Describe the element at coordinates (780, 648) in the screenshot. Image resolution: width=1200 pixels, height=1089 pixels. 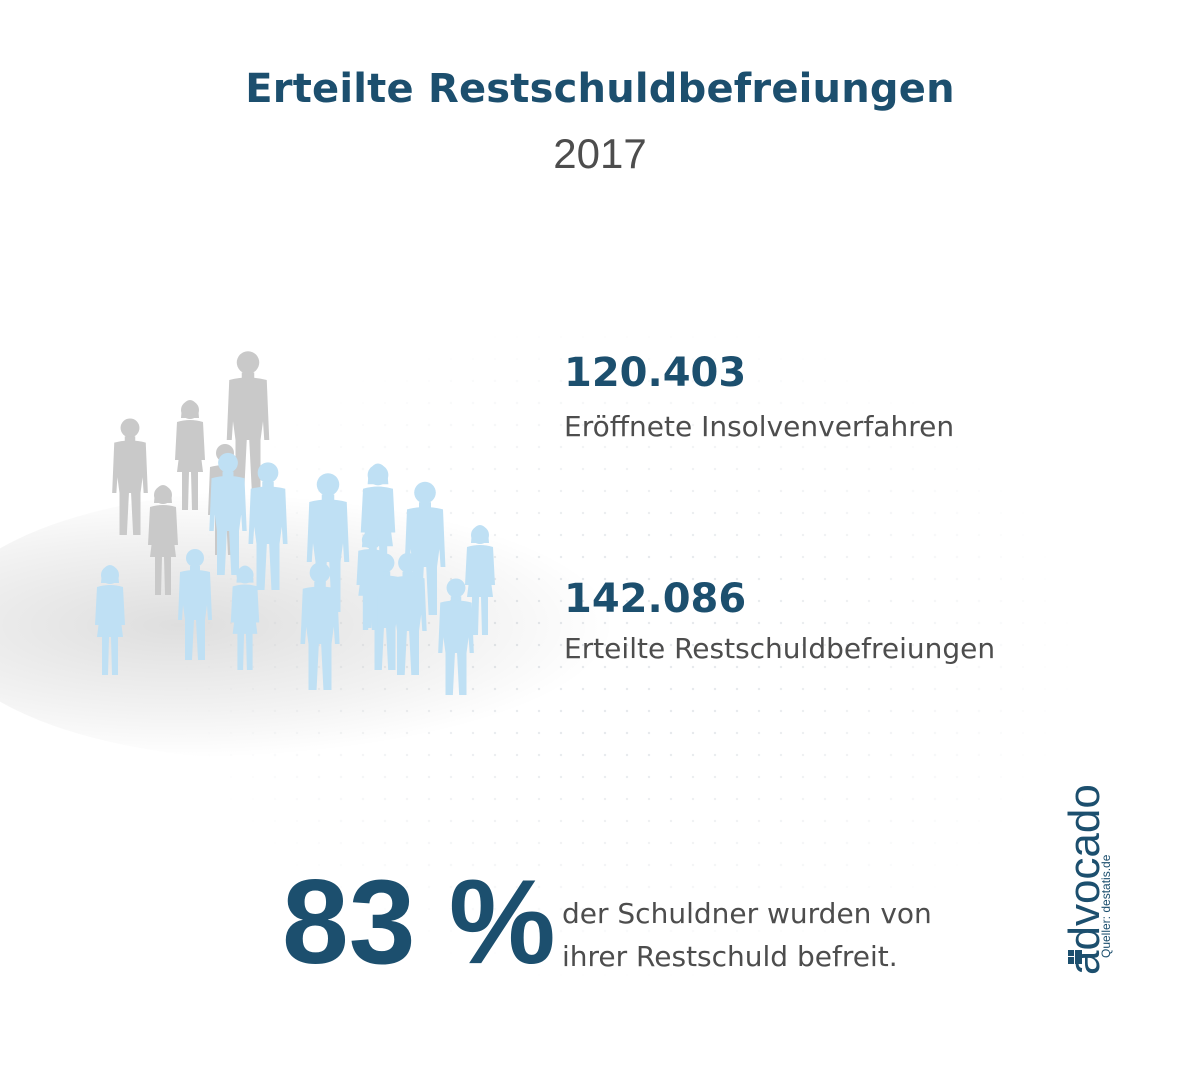
I see `stat-granted-label: Erteilte Restschuldbefreiungen` at that location.